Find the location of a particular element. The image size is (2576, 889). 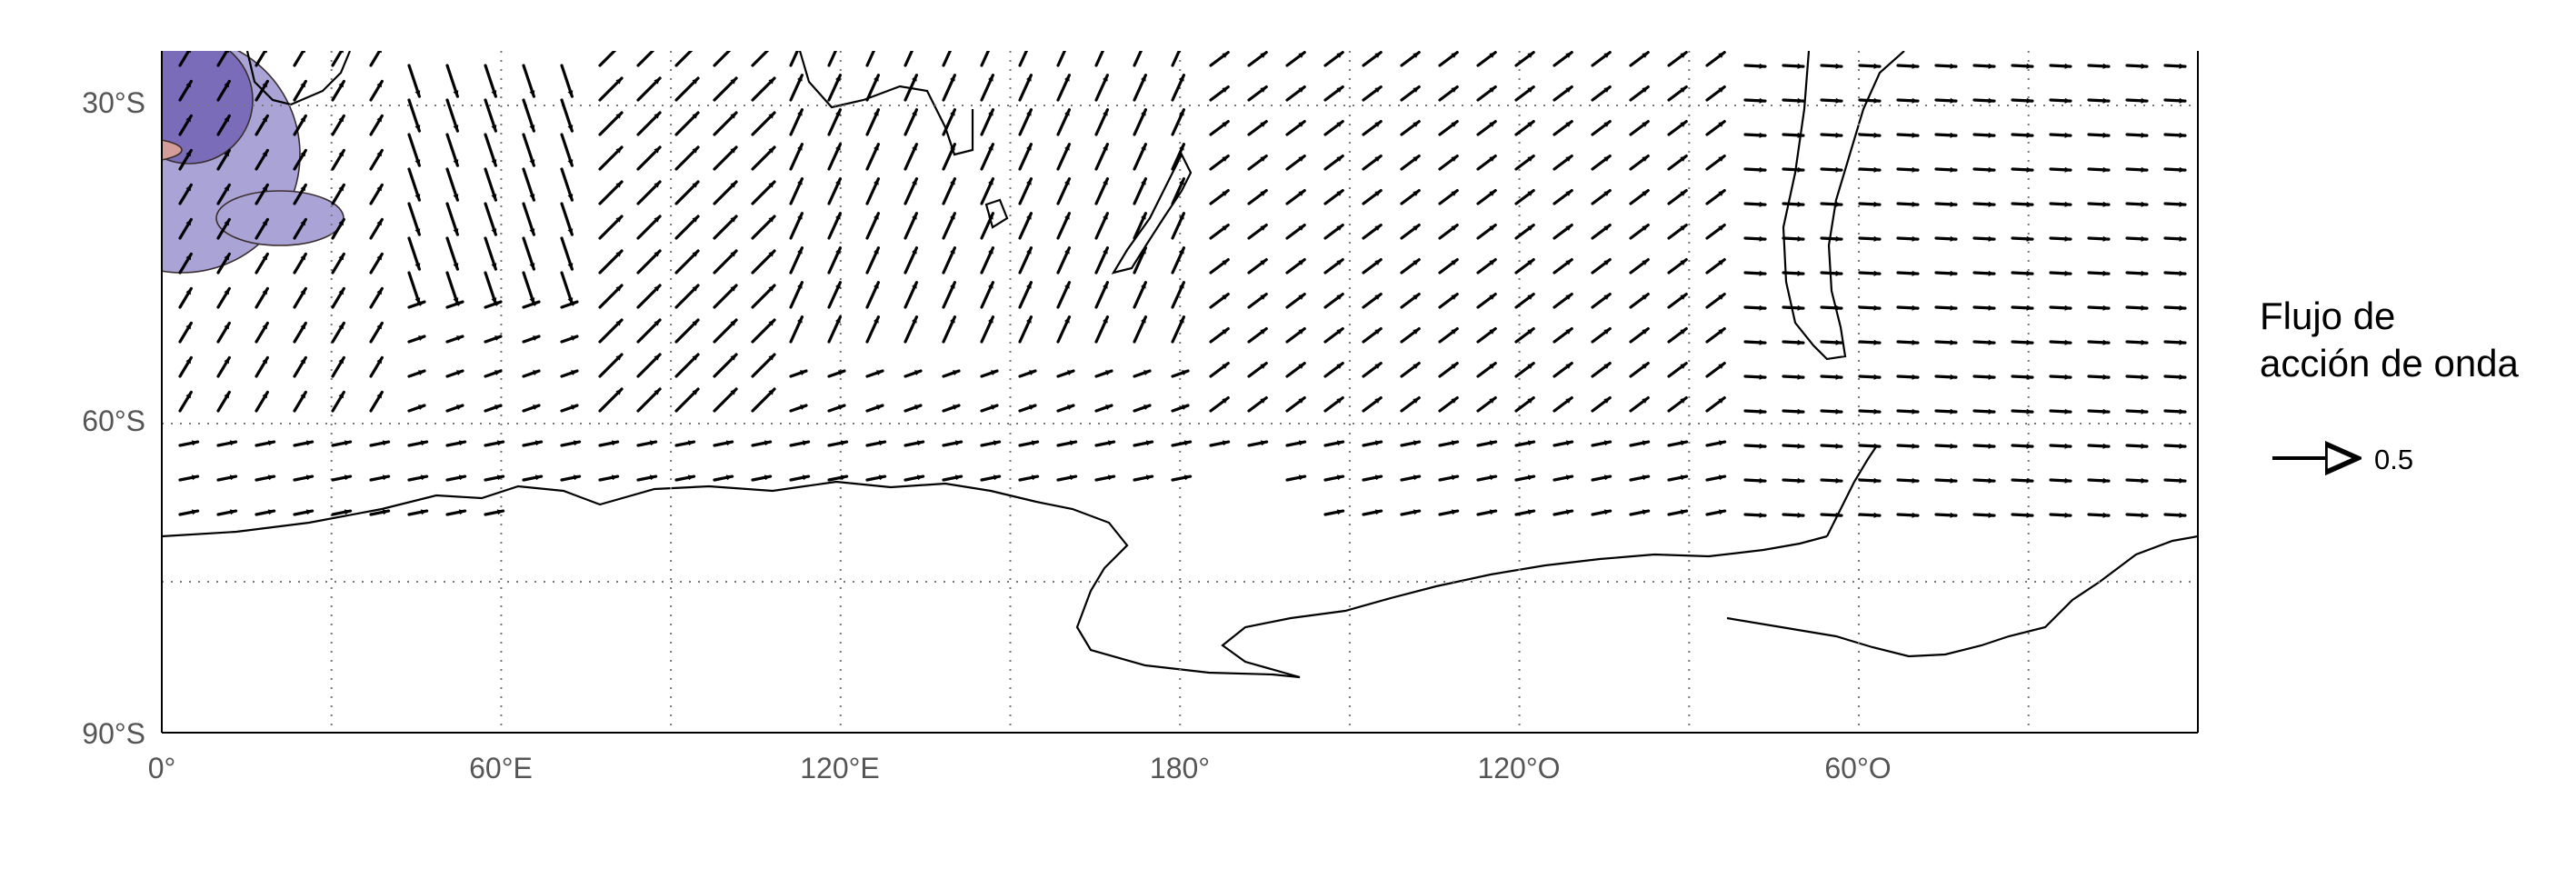

coast-antarctic-peninsula is located at coordinates (1852, 491).